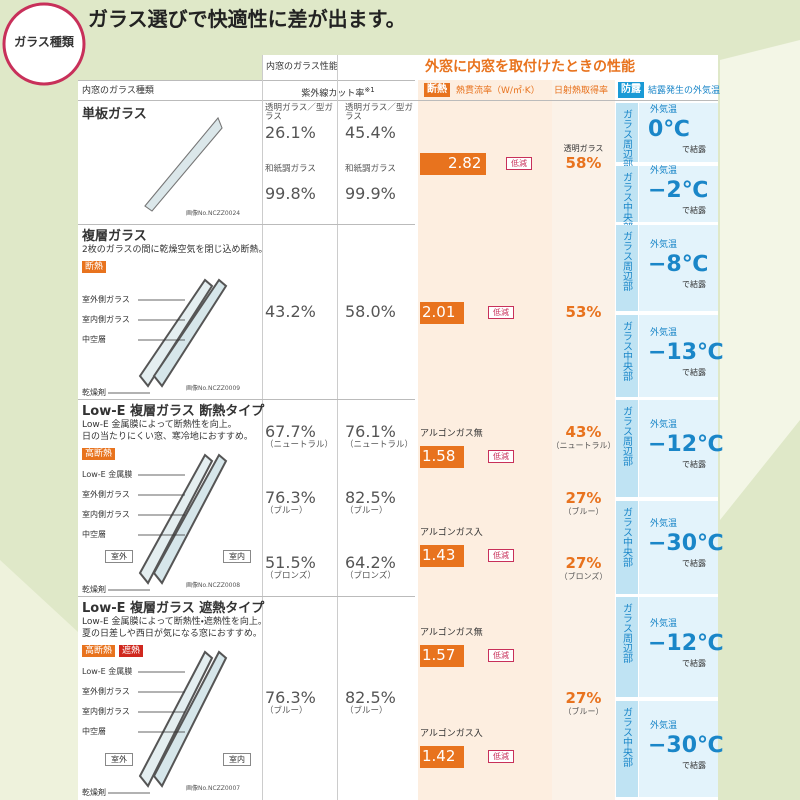 Image resolution: width=800 pixels, height=800 pixels. What do you see at coordinates (290, 311) in the screenshot?
I see `uv-value: 43.2%` at bounding box center [290, 311].